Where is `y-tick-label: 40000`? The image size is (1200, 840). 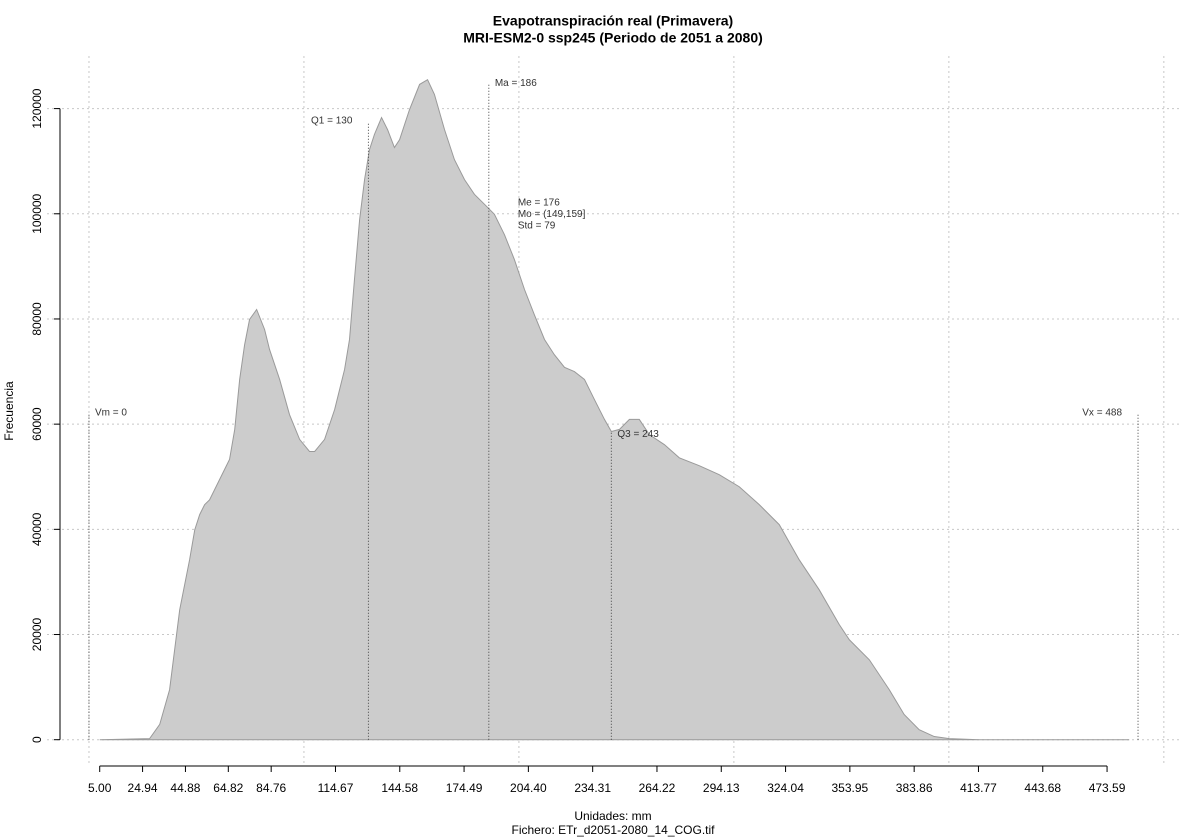 y-tick-label: 40000 is located at coordinates (37, 529).